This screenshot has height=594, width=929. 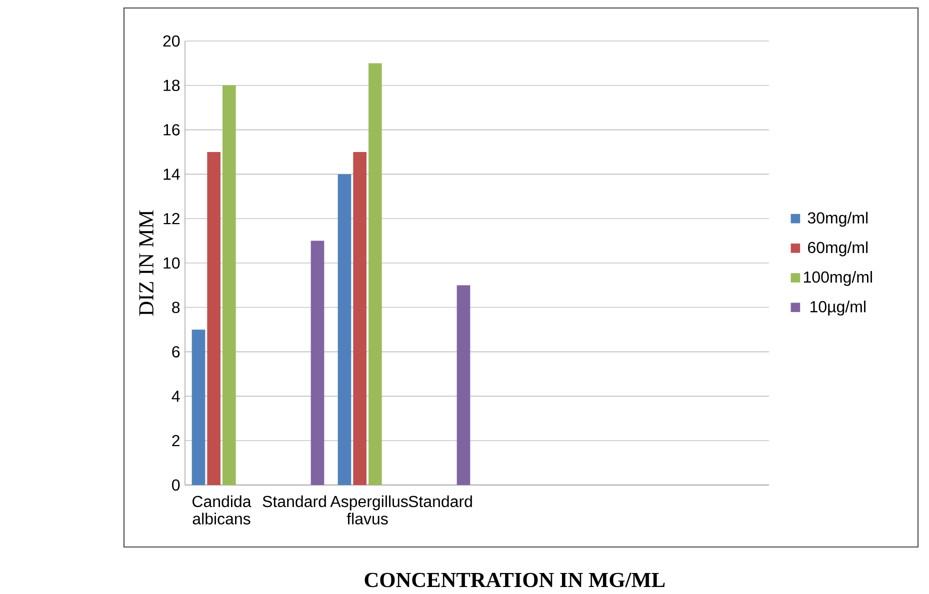 What do you see at coordinates (172, 263) in the screenshot?
I see `y-tick-label: 10` at bounding box center [172, 263].